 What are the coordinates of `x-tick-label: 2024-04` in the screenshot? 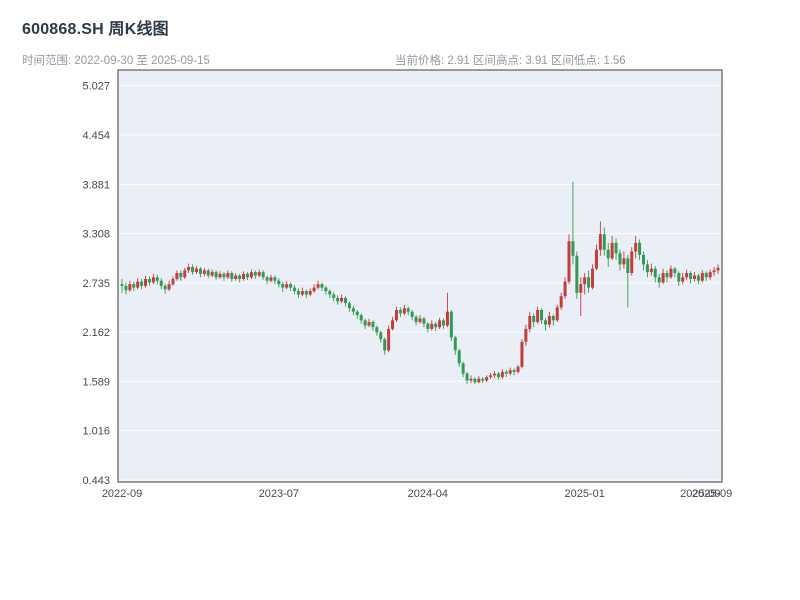 It's located at (428, 494).